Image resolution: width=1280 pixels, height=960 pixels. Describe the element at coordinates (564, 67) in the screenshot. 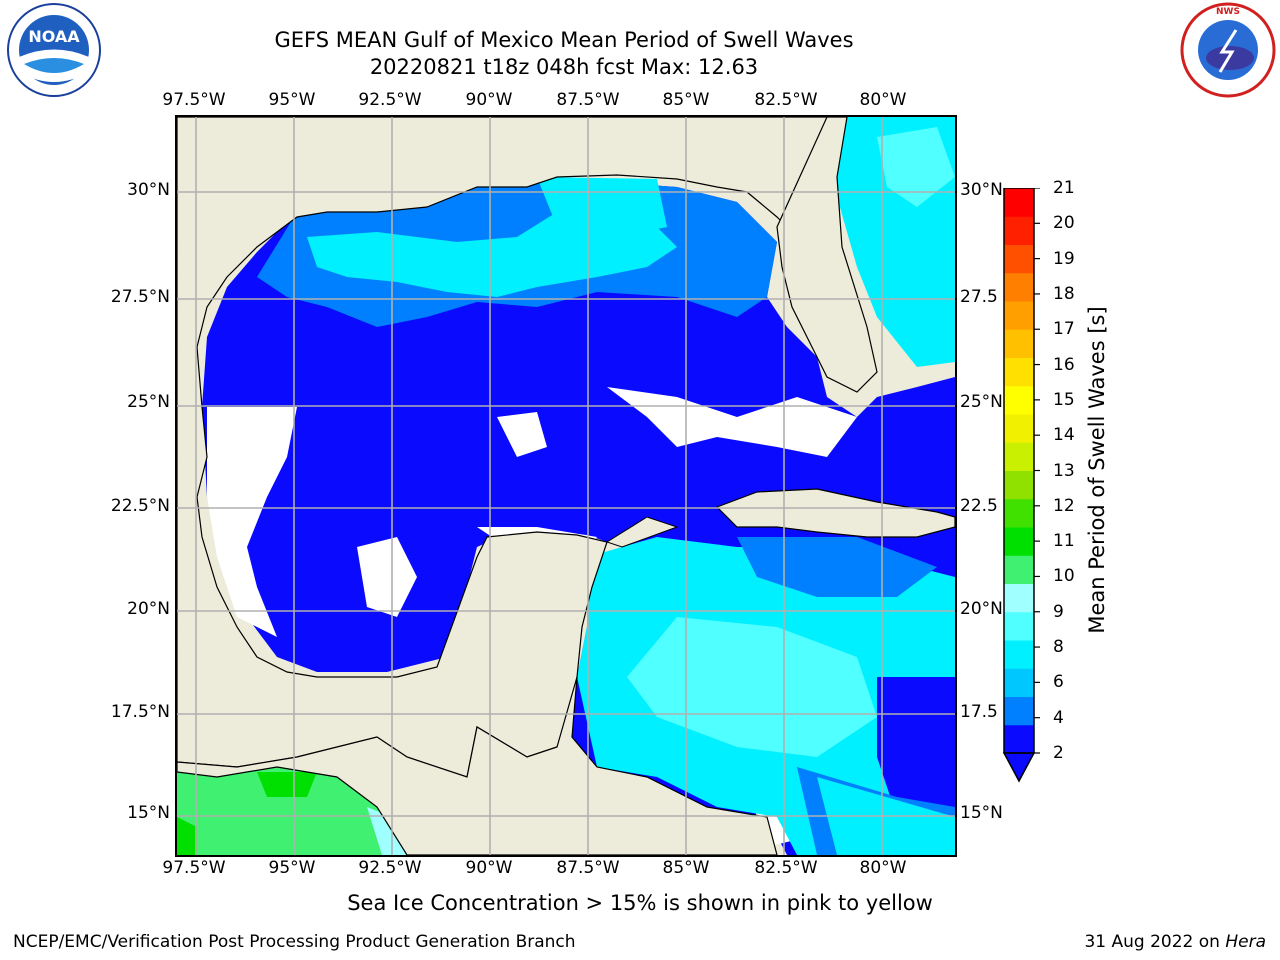

I see `chart-subtitle: 20220821 t18z 048h fcst Max: 12.63` at that location.